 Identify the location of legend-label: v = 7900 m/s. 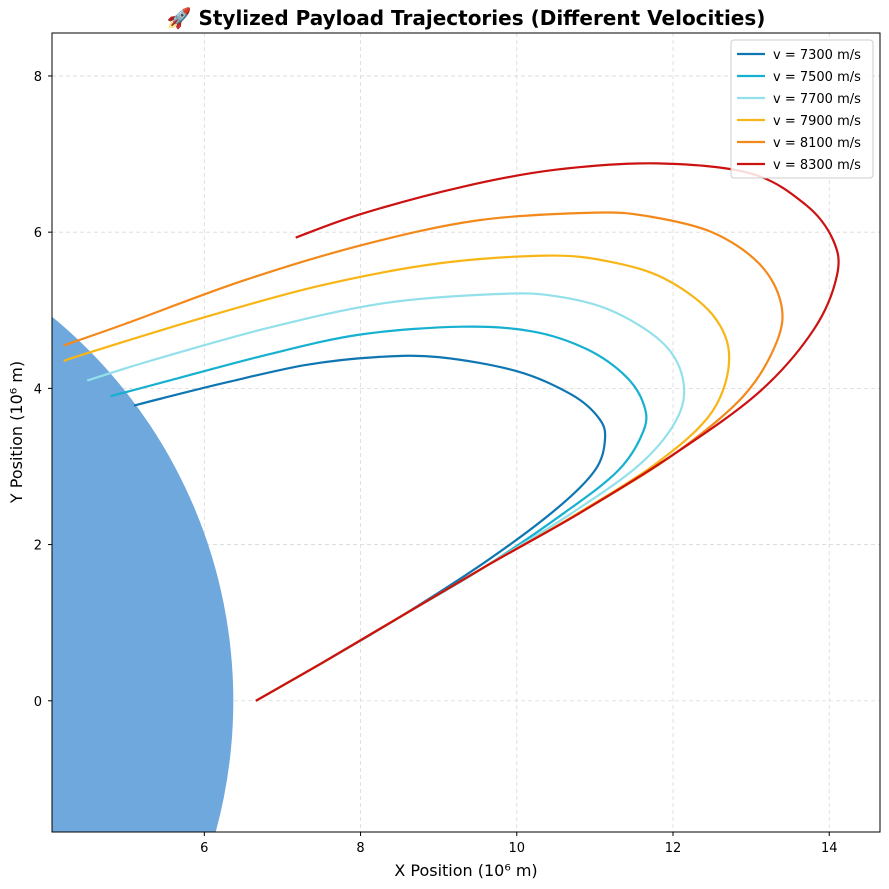
(817, 121).